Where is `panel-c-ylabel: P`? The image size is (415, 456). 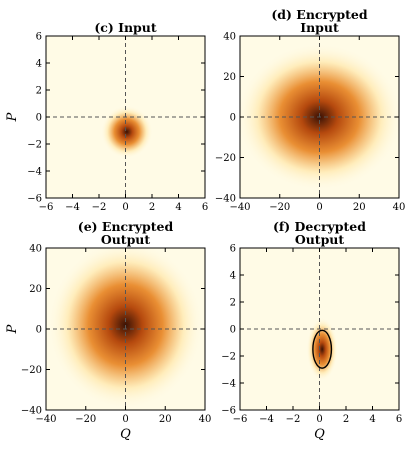
panel-c-ylabel: P is located at coordinates (12, 117).